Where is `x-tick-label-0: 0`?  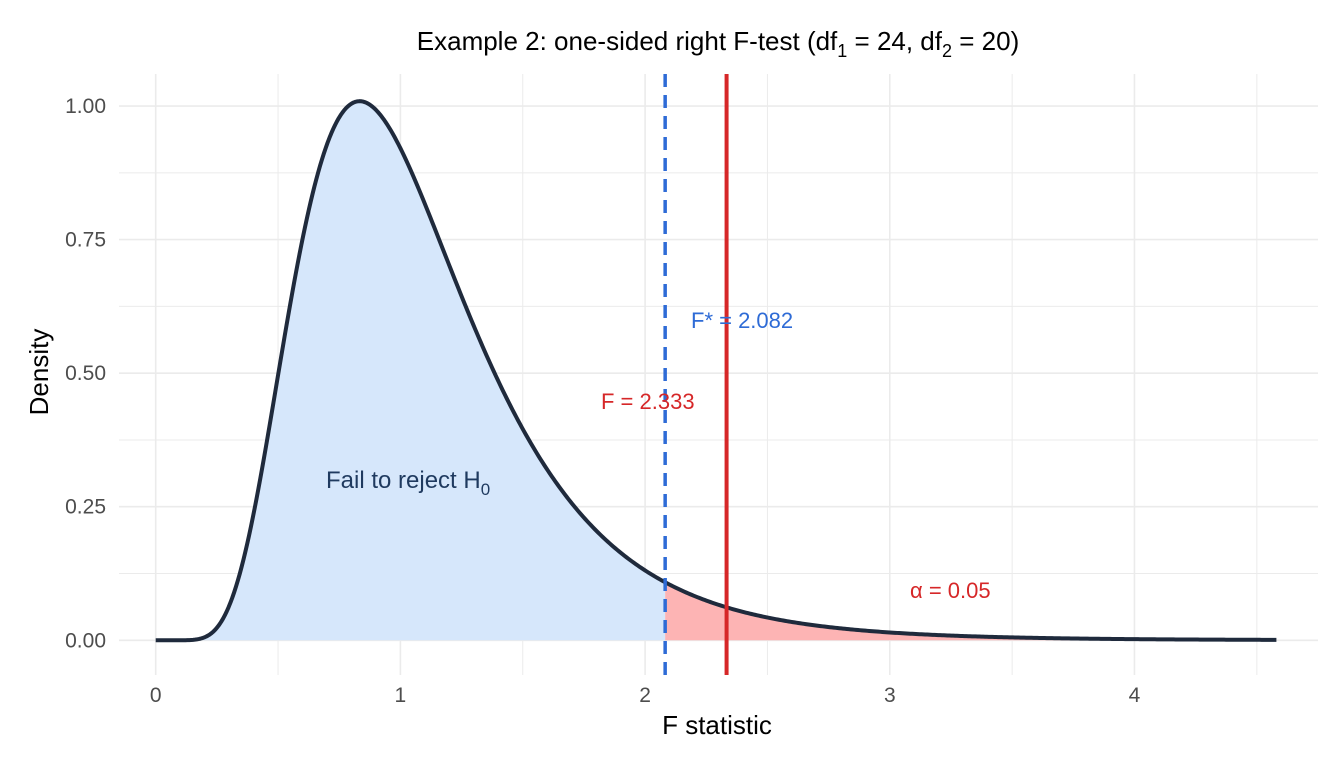 x-tick-label-0: 0 is located at coordinates (156, 695).